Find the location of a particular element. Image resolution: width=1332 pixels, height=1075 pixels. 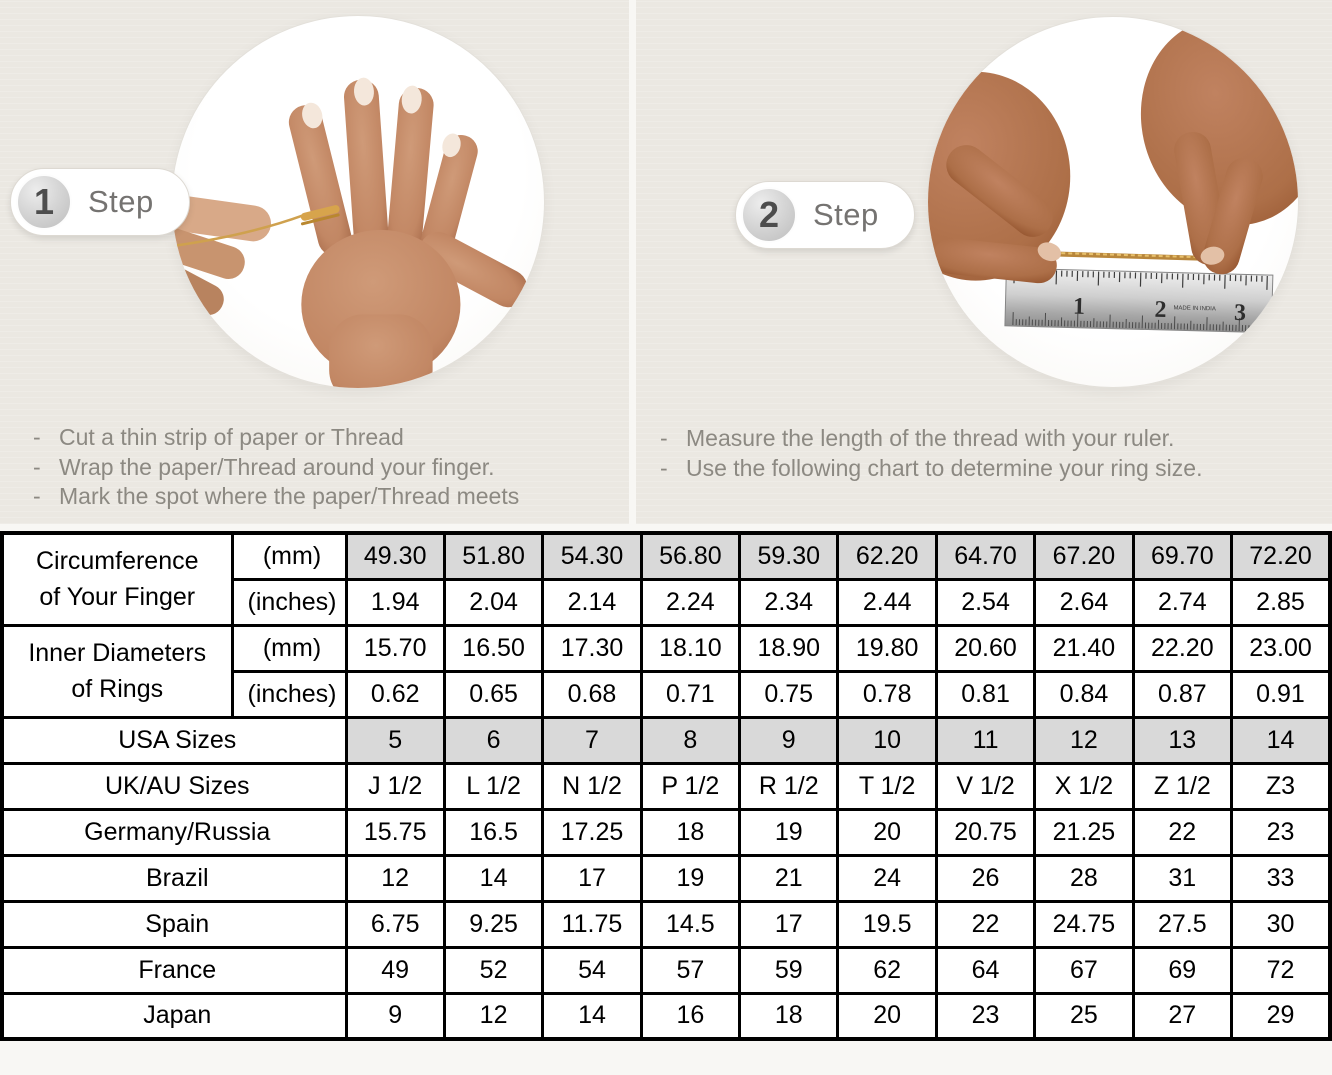

table-row: Brazil 12 14 17 19 21 24 26 28 31 33 is located at coordinates (666, 878).